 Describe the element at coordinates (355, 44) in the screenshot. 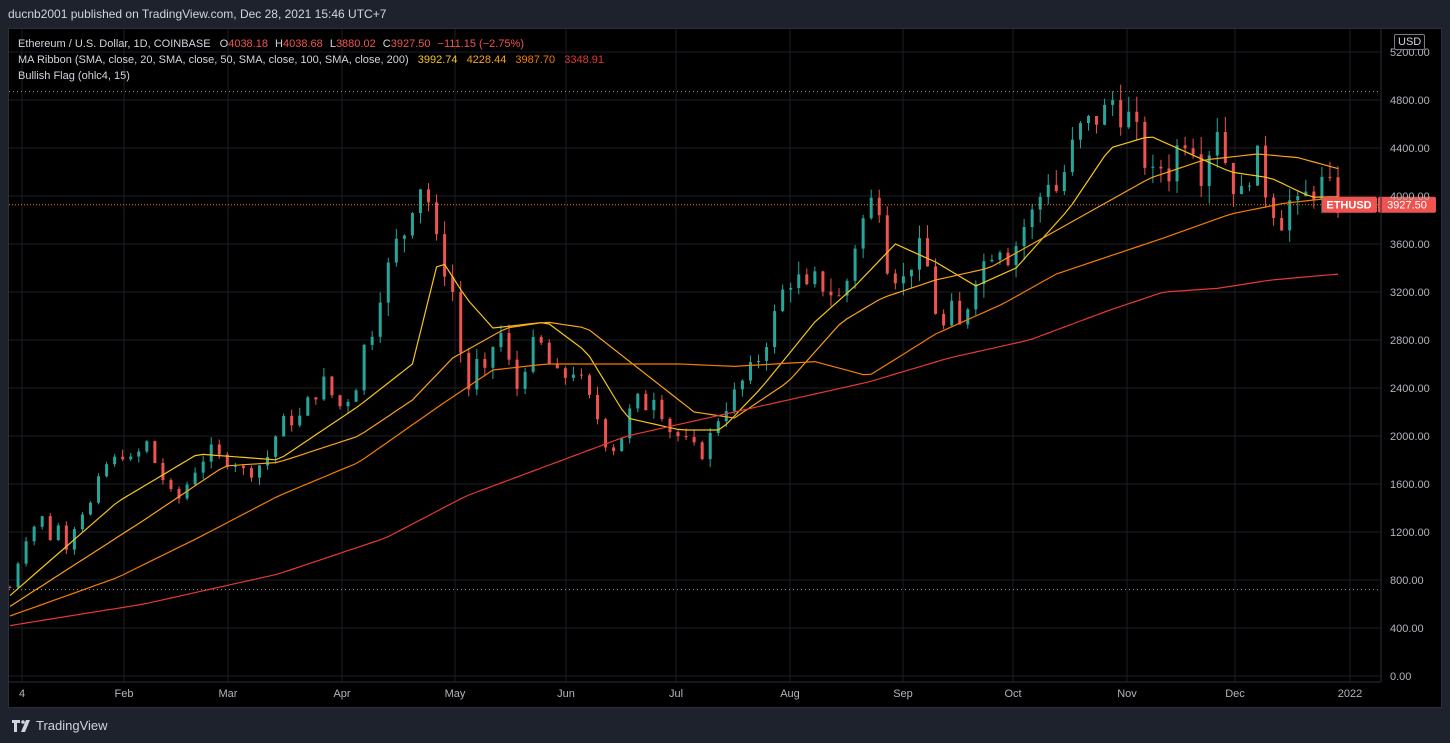

I see `low-value: 3880.02` at that location.